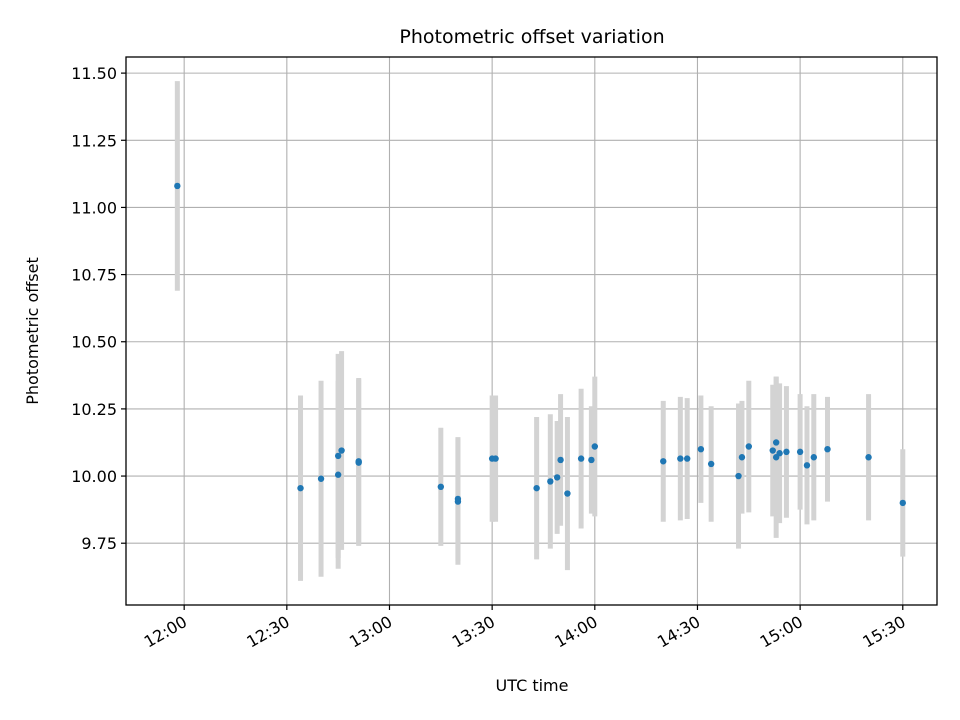 The height and width of the screenshot is (720, 960). I want to click on y-tick-label: 10.00, so click(94, 476).